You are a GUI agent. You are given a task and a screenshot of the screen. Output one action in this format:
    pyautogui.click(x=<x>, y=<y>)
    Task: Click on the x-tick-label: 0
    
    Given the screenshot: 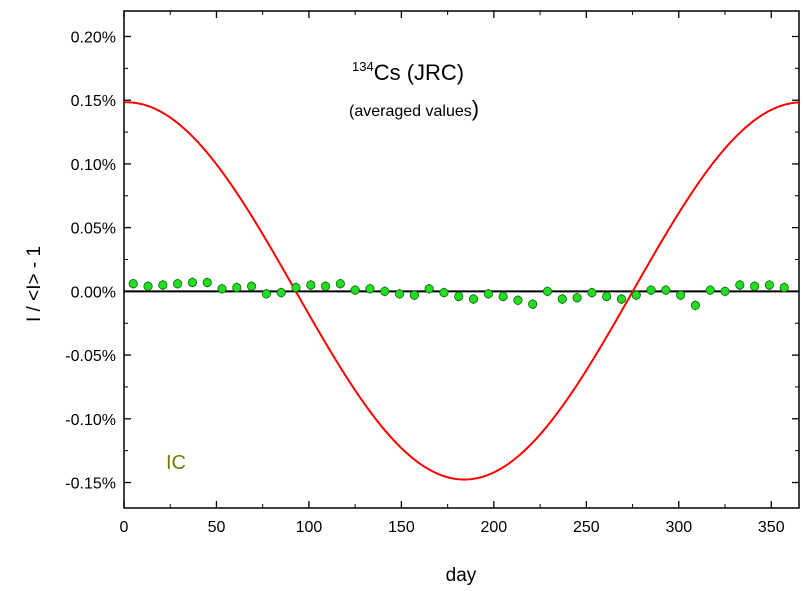 What is the action you would take?
    pyautogui.click(x=124, y=527)
    